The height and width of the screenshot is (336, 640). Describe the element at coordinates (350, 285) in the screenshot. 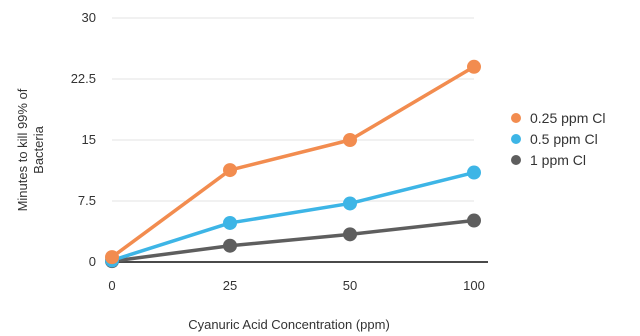

I see `x-tick-label: 50` at that location.